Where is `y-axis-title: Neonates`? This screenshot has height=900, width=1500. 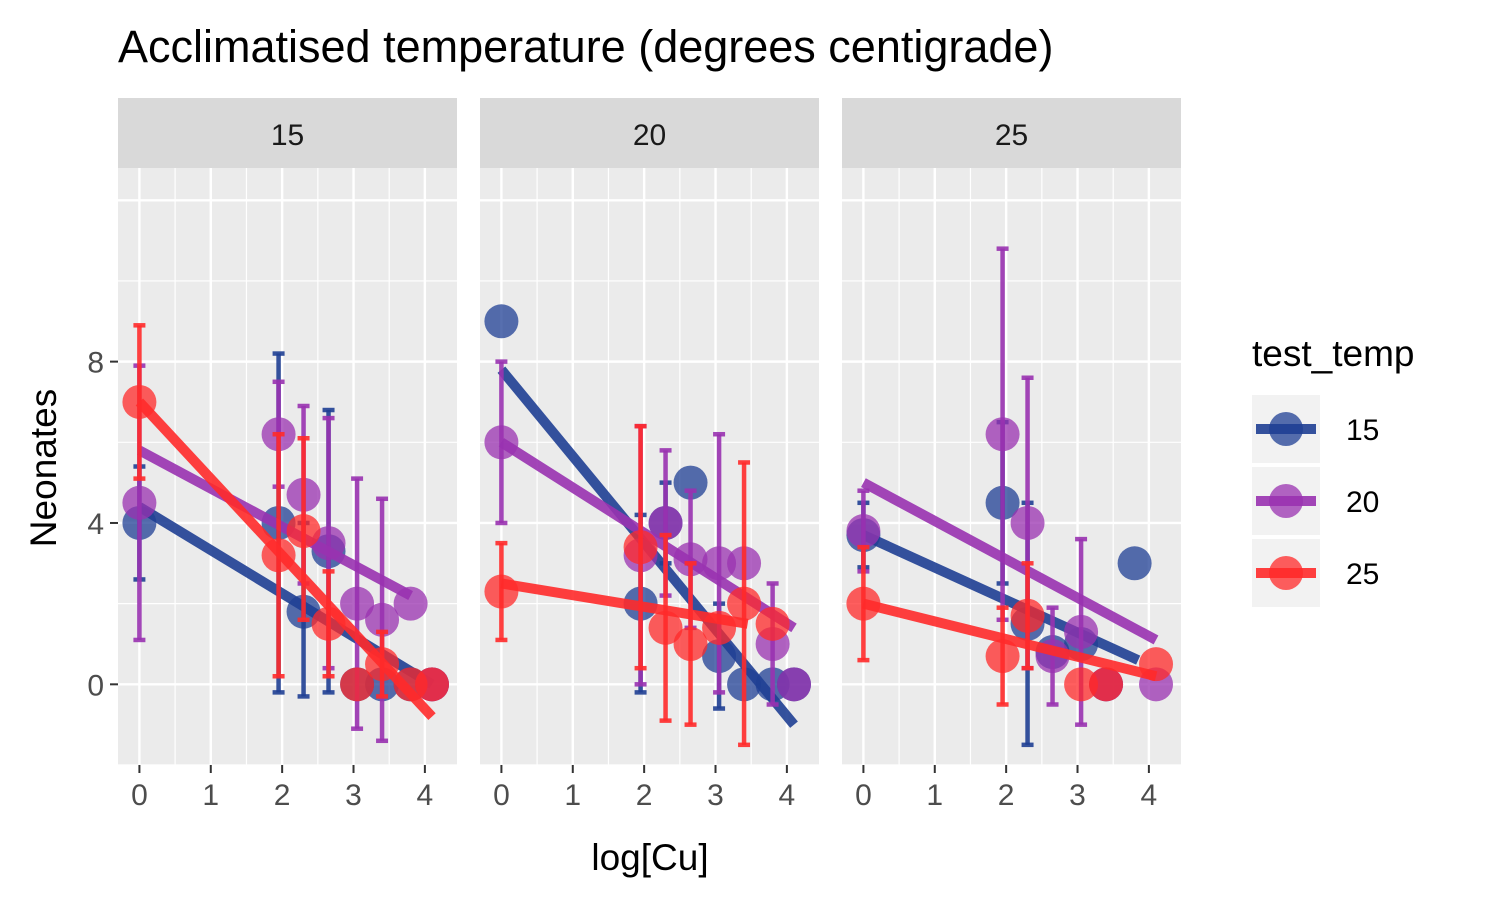
y-axis-title: Neonates is located at coordinates (43, 468).